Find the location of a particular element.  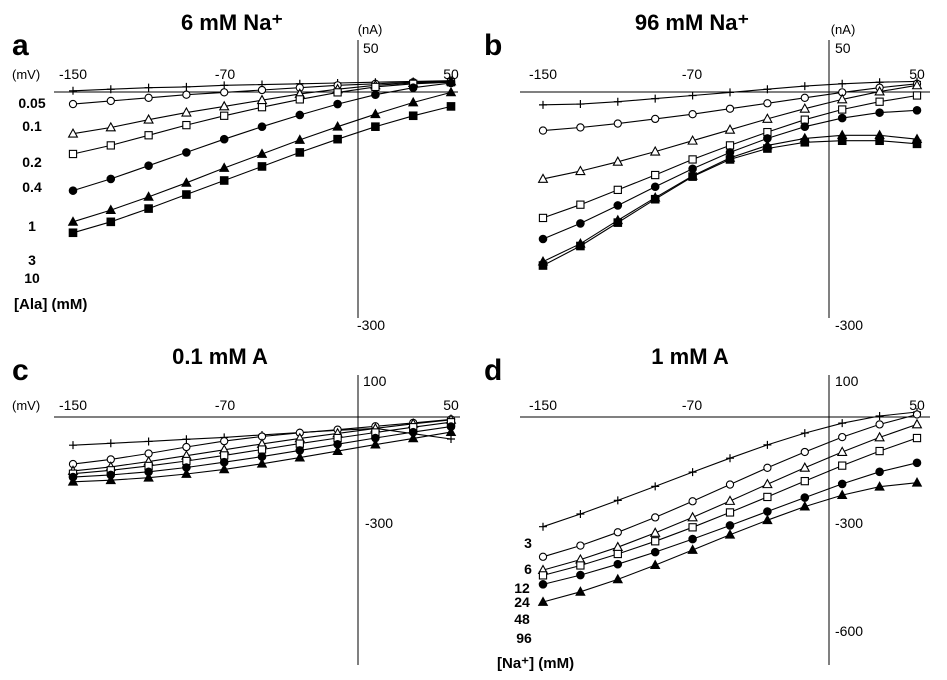

panel-b-y-tick-2: -300 is located at coordinates (849, 325).